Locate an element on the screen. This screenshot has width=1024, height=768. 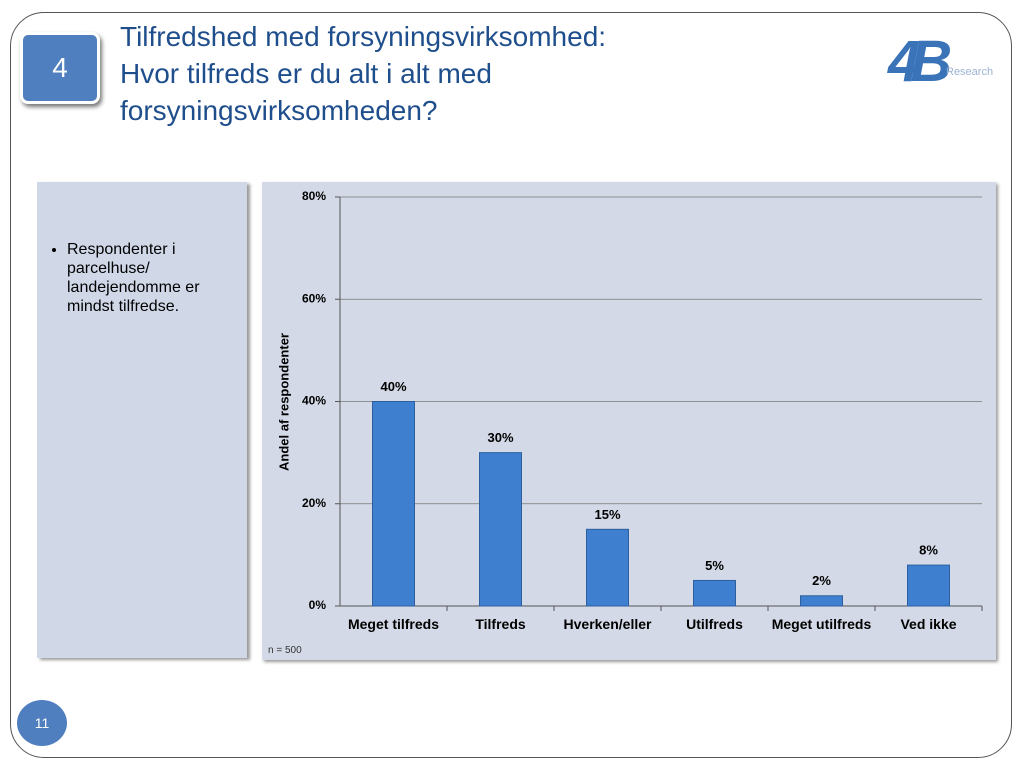
note: n = 500 is located at coordinates (285, 650).